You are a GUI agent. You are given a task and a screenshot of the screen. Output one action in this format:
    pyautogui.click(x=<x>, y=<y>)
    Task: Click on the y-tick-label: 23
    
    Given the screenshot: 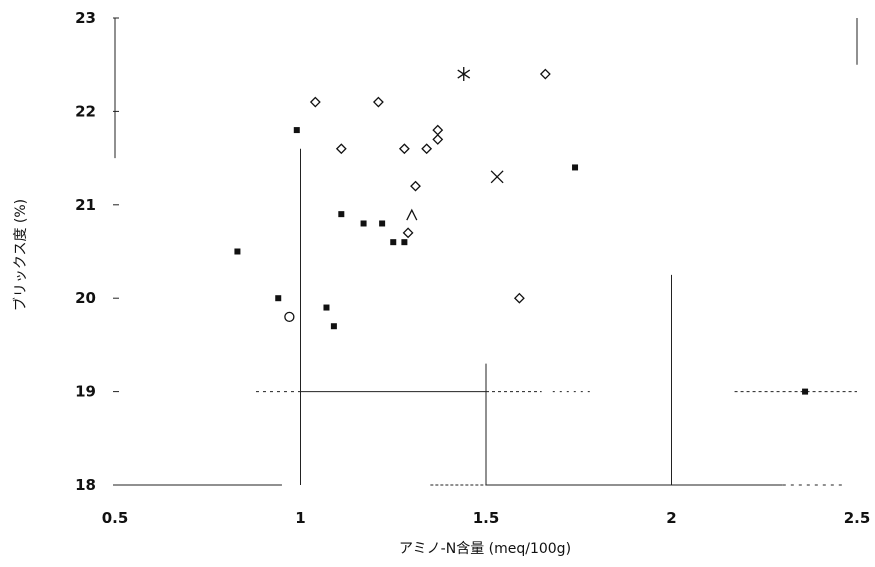 What is the action you would take?
    pyautogui.click(x=85, y=18)
    